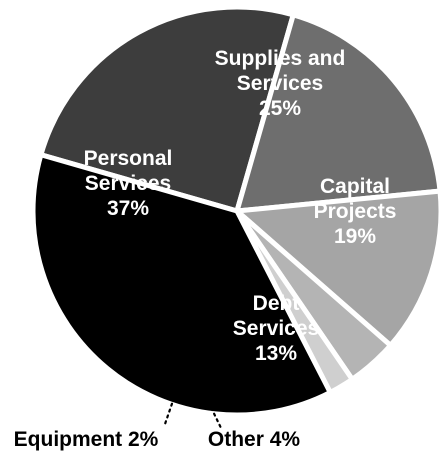 The image size is (439, 451). What do you see at coordinates (355, 211) in the screenshot?
I see `slice-label-capital-projects: Capital Projects 19%` at bounding box center [355, 211].